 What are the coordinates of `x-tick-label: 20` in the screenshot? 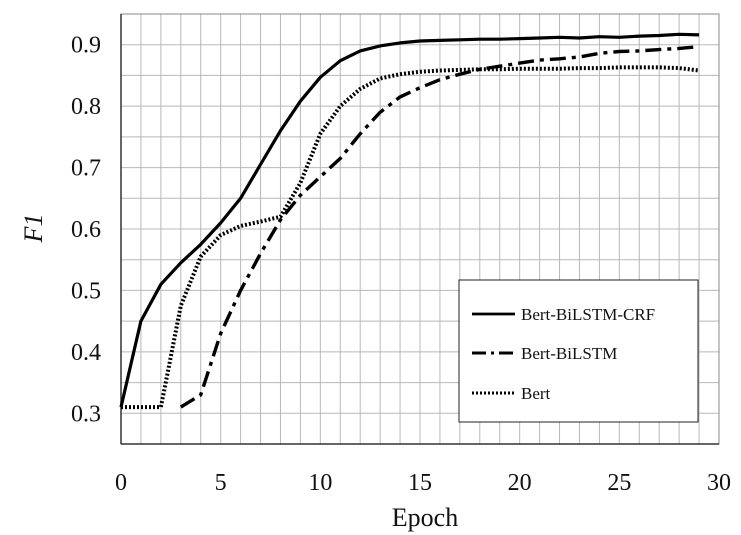 It's located at (520, 483).